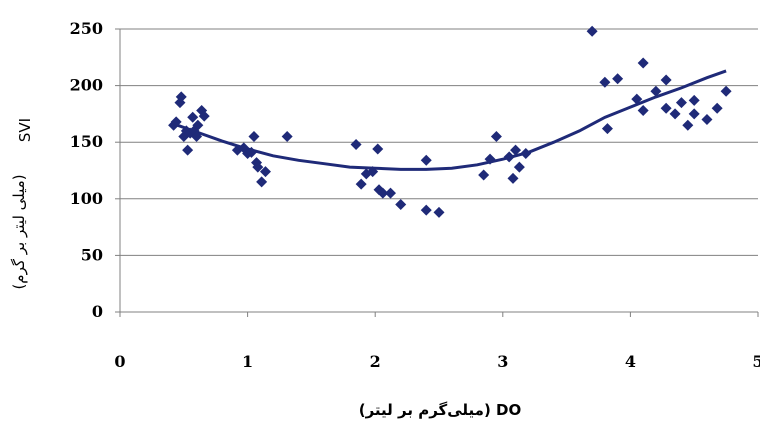  I want to click on y-axis-title-unit: (میلی لیتر بر گرم), so click(19, 231).